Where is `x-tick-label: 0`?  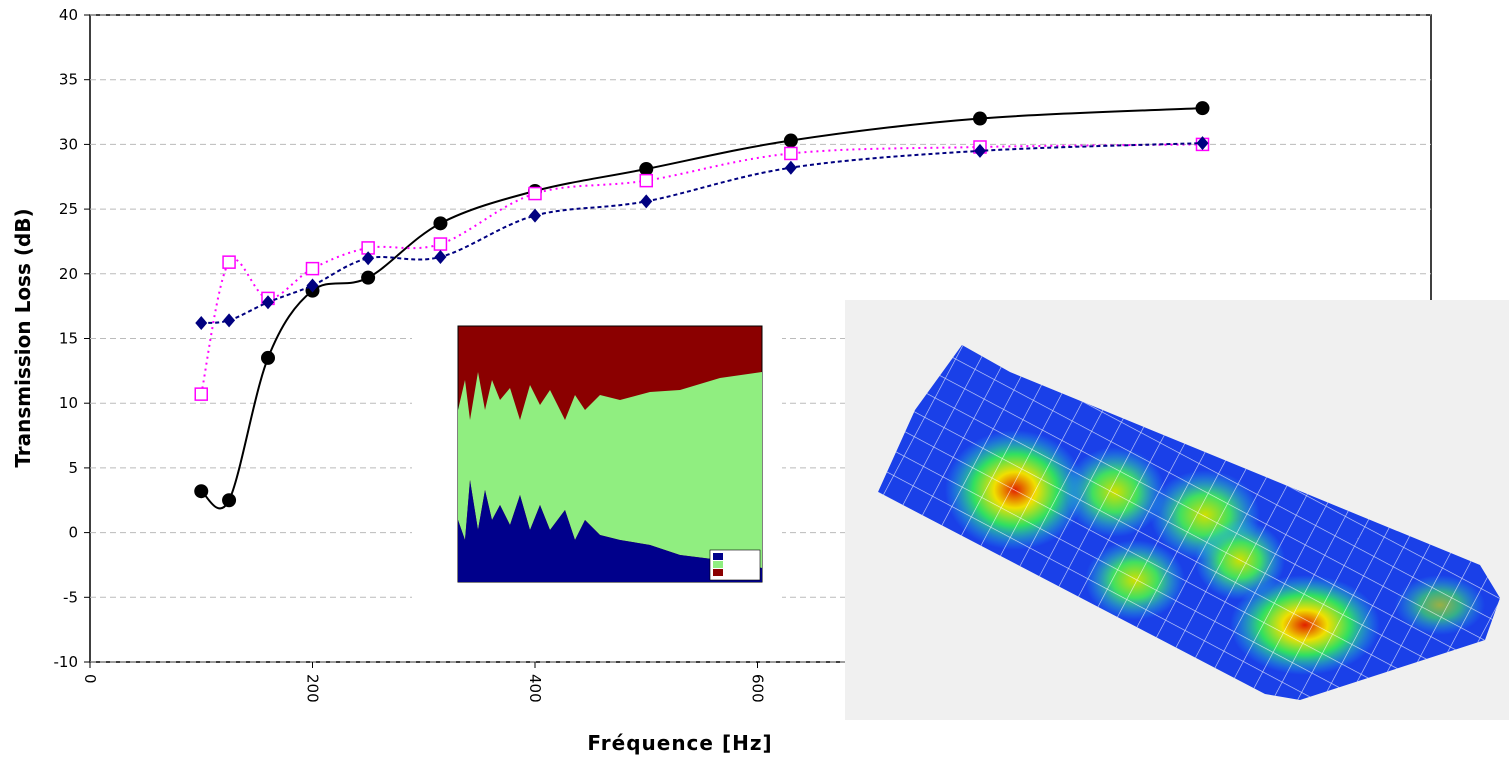
x-tick-label: 0 is located at coordinates (90, 679).